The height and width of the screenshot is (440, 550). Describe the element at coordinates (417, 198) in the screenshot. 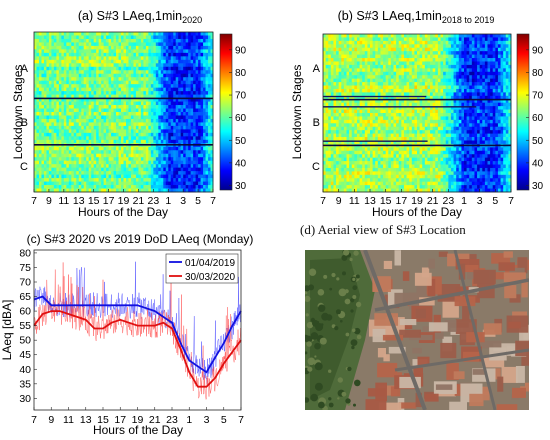

I see `heatmap-b-x-ticks: 7 9 11 13 15 17 19 21 23 1 3 5 7` at that location.